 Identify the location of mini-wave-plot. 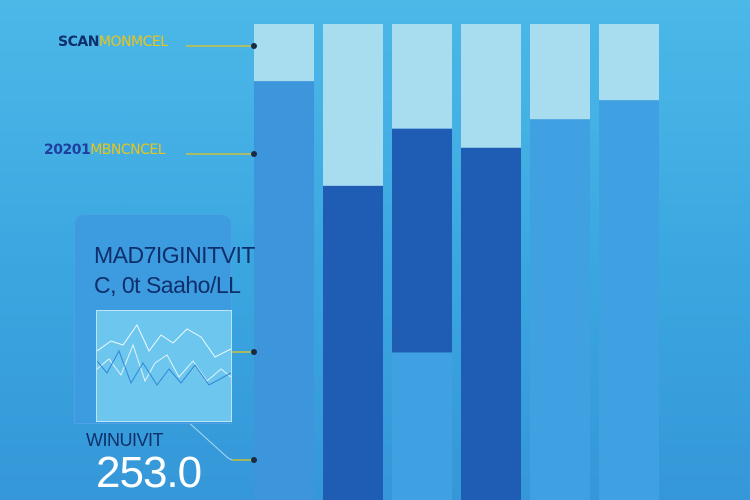
(164, 355).